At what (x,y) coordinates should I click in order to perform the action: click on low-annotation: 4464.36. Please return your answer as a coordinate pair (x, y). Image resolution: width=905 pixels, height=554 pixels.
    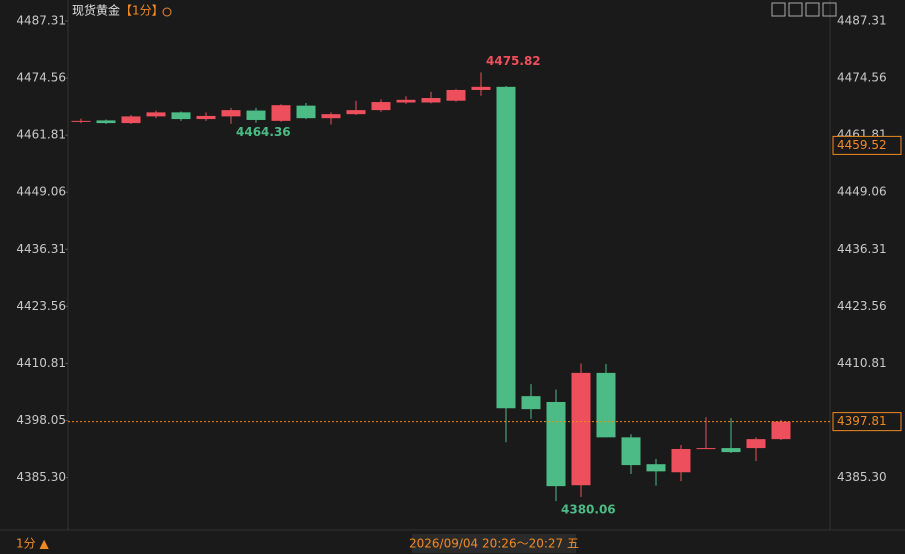
    Looking at the image, I should click on (263, 132).